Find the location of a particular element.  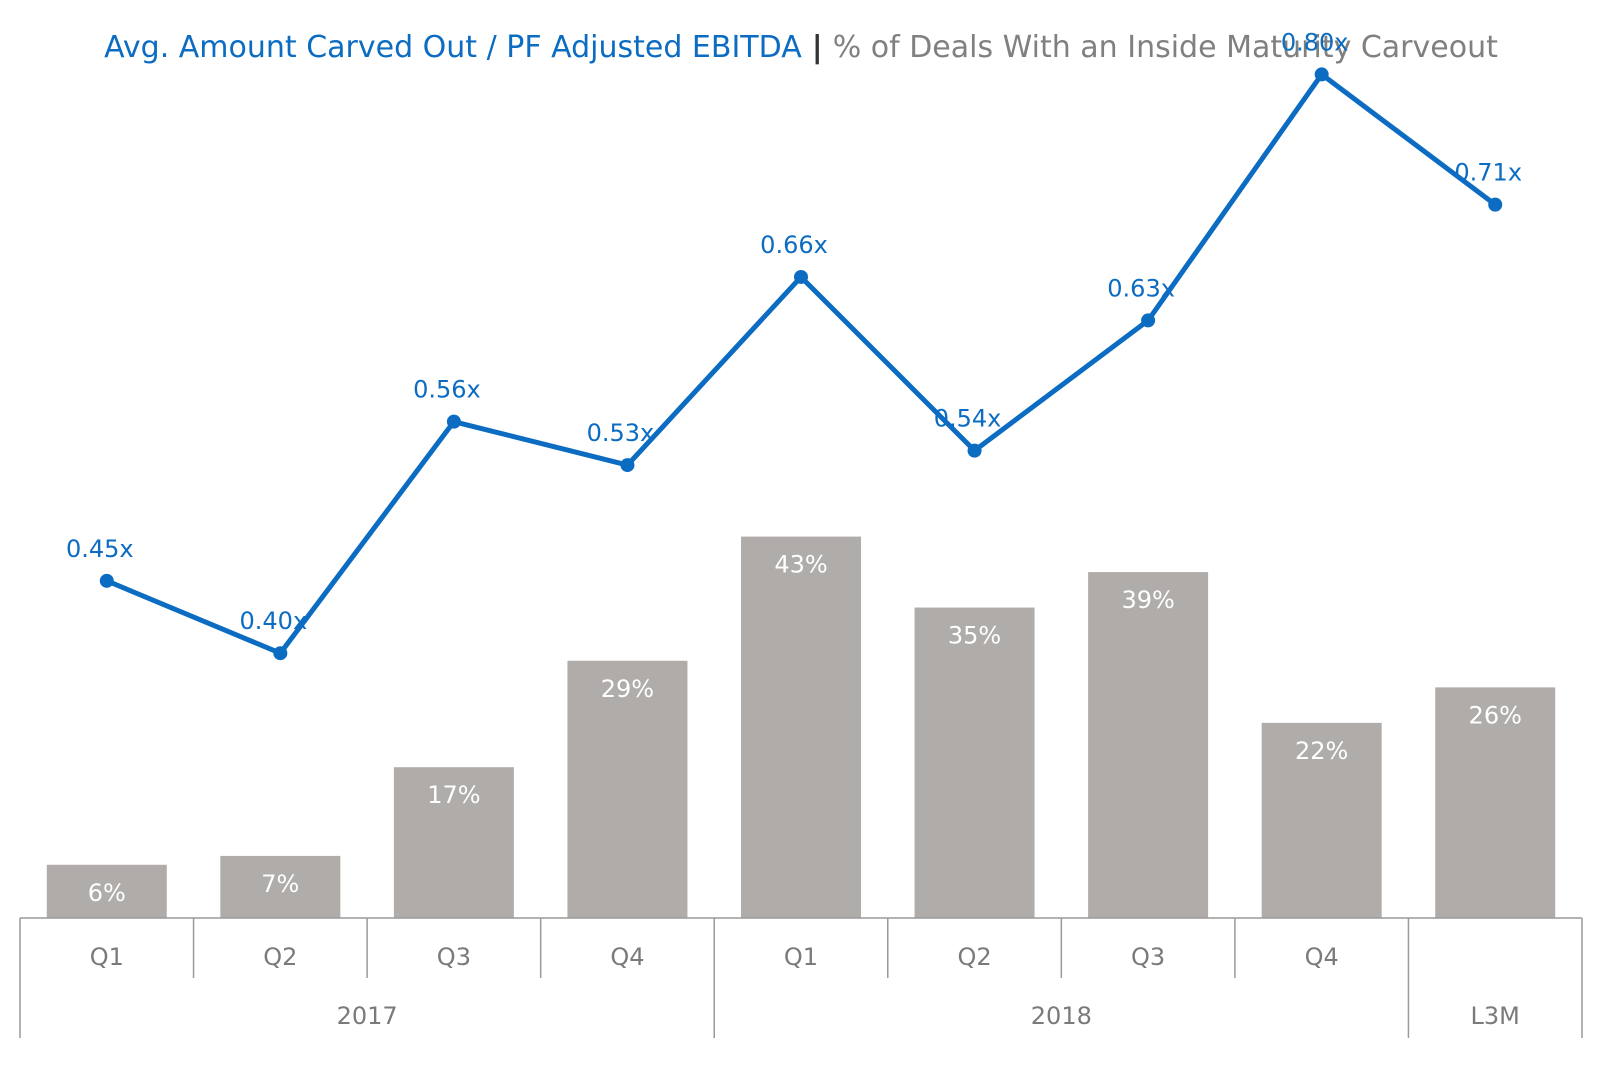

tick-label-1: Q1 is located at coordinates (107, 957).